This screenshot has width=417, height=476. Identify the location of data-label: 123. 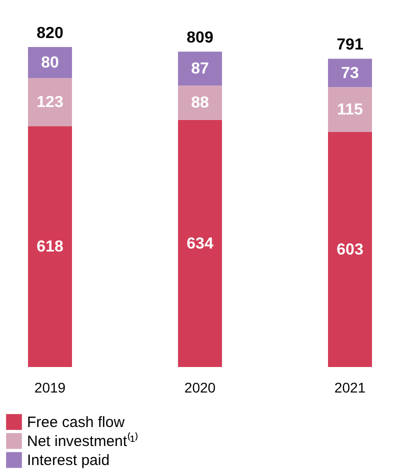
(50, 103).